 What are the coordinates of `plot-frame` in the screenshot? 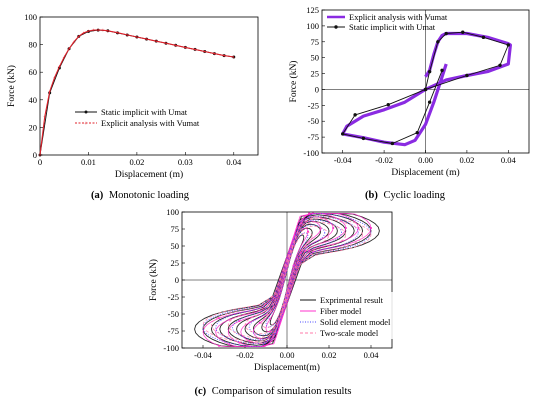 It's located at (149, 86).